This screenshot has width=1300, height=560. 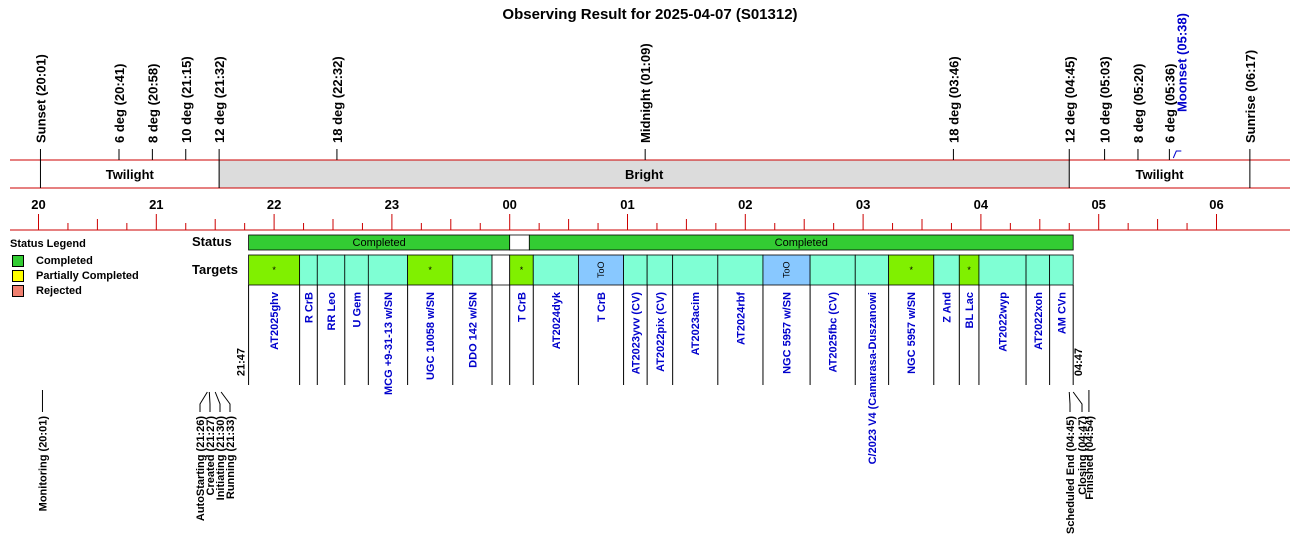 What do you see at coordinates (275, 320) in the screenshot?
I see `target-name: AT2025ghv` at bounding box center [275, 320].